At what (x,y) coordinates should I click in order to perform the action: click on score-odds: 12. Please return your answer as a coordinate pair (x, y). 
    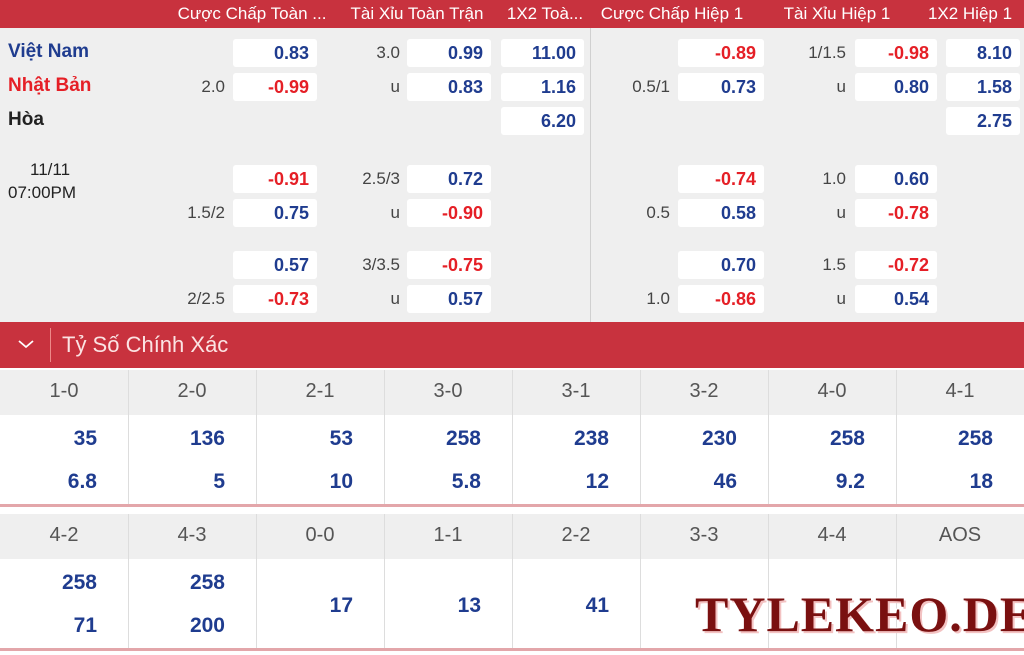
    Looking at the image, I should click on (597, 481).